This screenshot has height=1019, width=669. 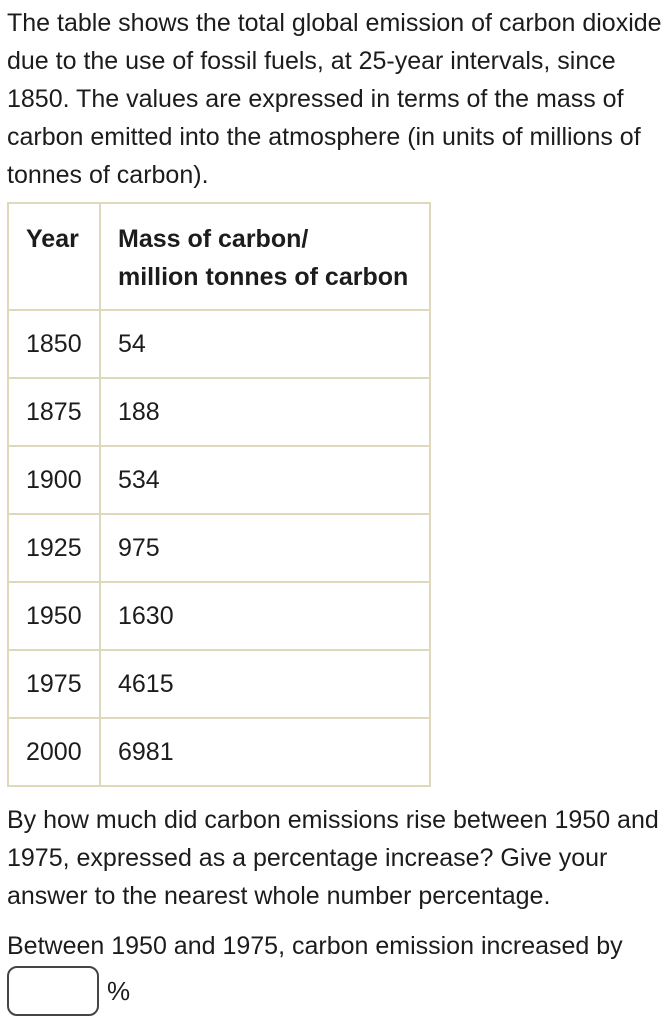 I want to click on table-cell-year: 1900, so click(x=54, y=480).